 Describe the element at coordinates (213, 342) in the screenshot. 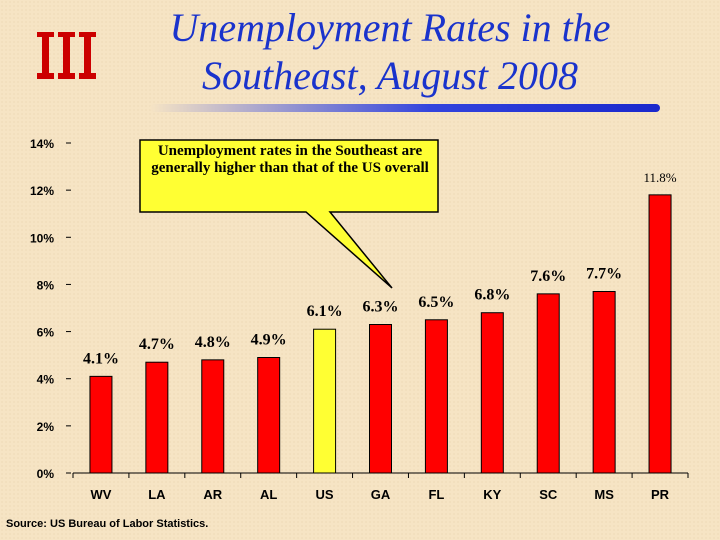

I see `data-label-ar: 4.8%` at that location.